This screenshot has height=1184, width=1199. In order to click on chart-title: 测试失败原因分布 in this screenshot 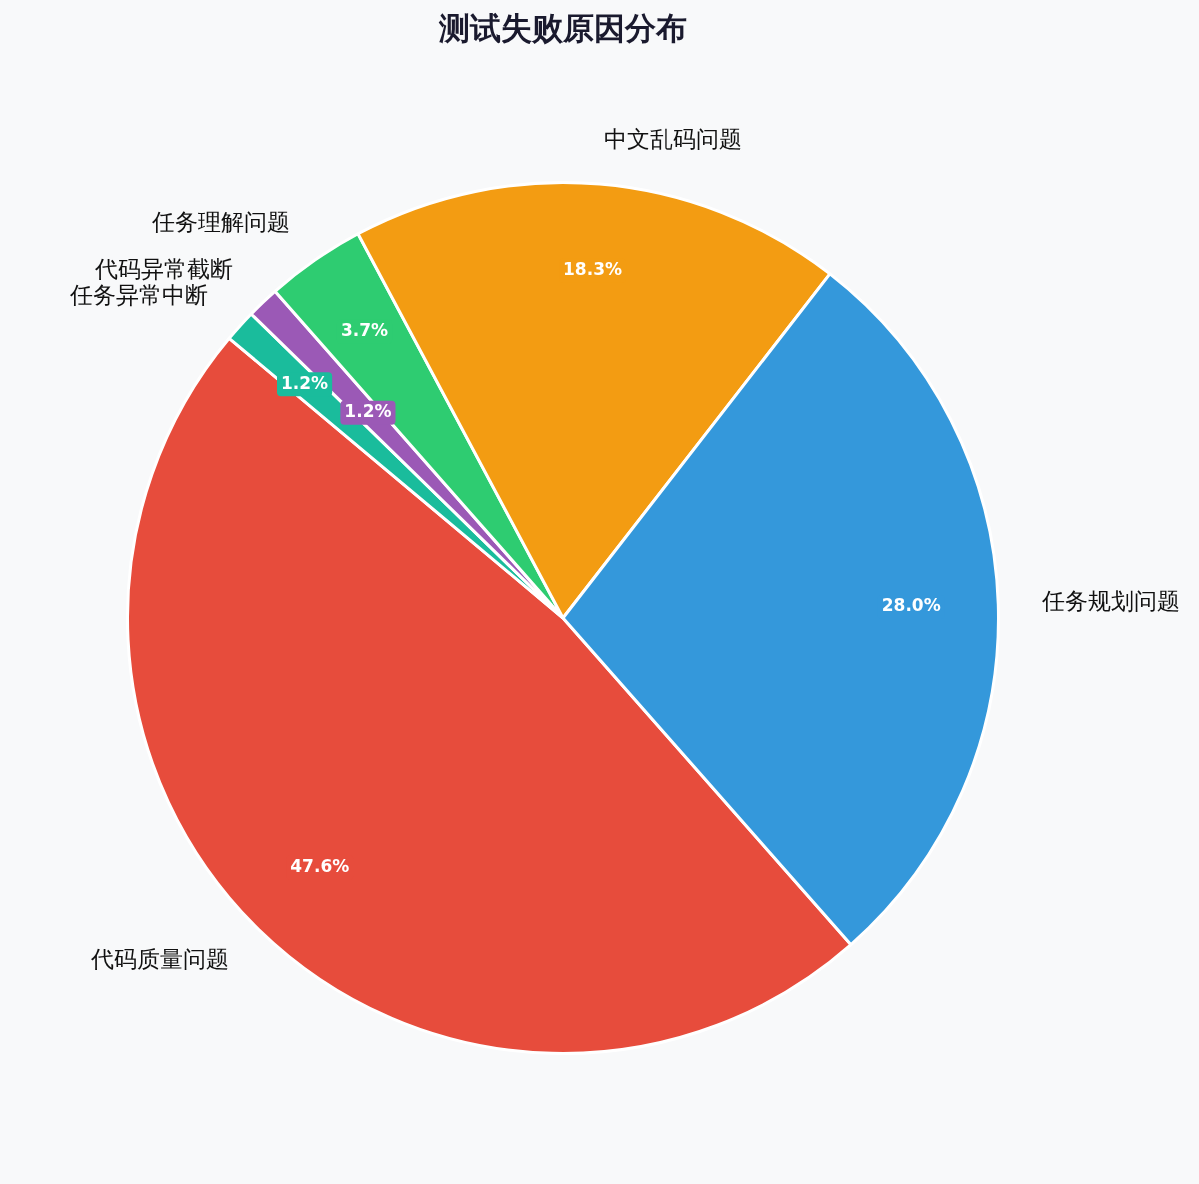, I will do `click(562, 28)`.